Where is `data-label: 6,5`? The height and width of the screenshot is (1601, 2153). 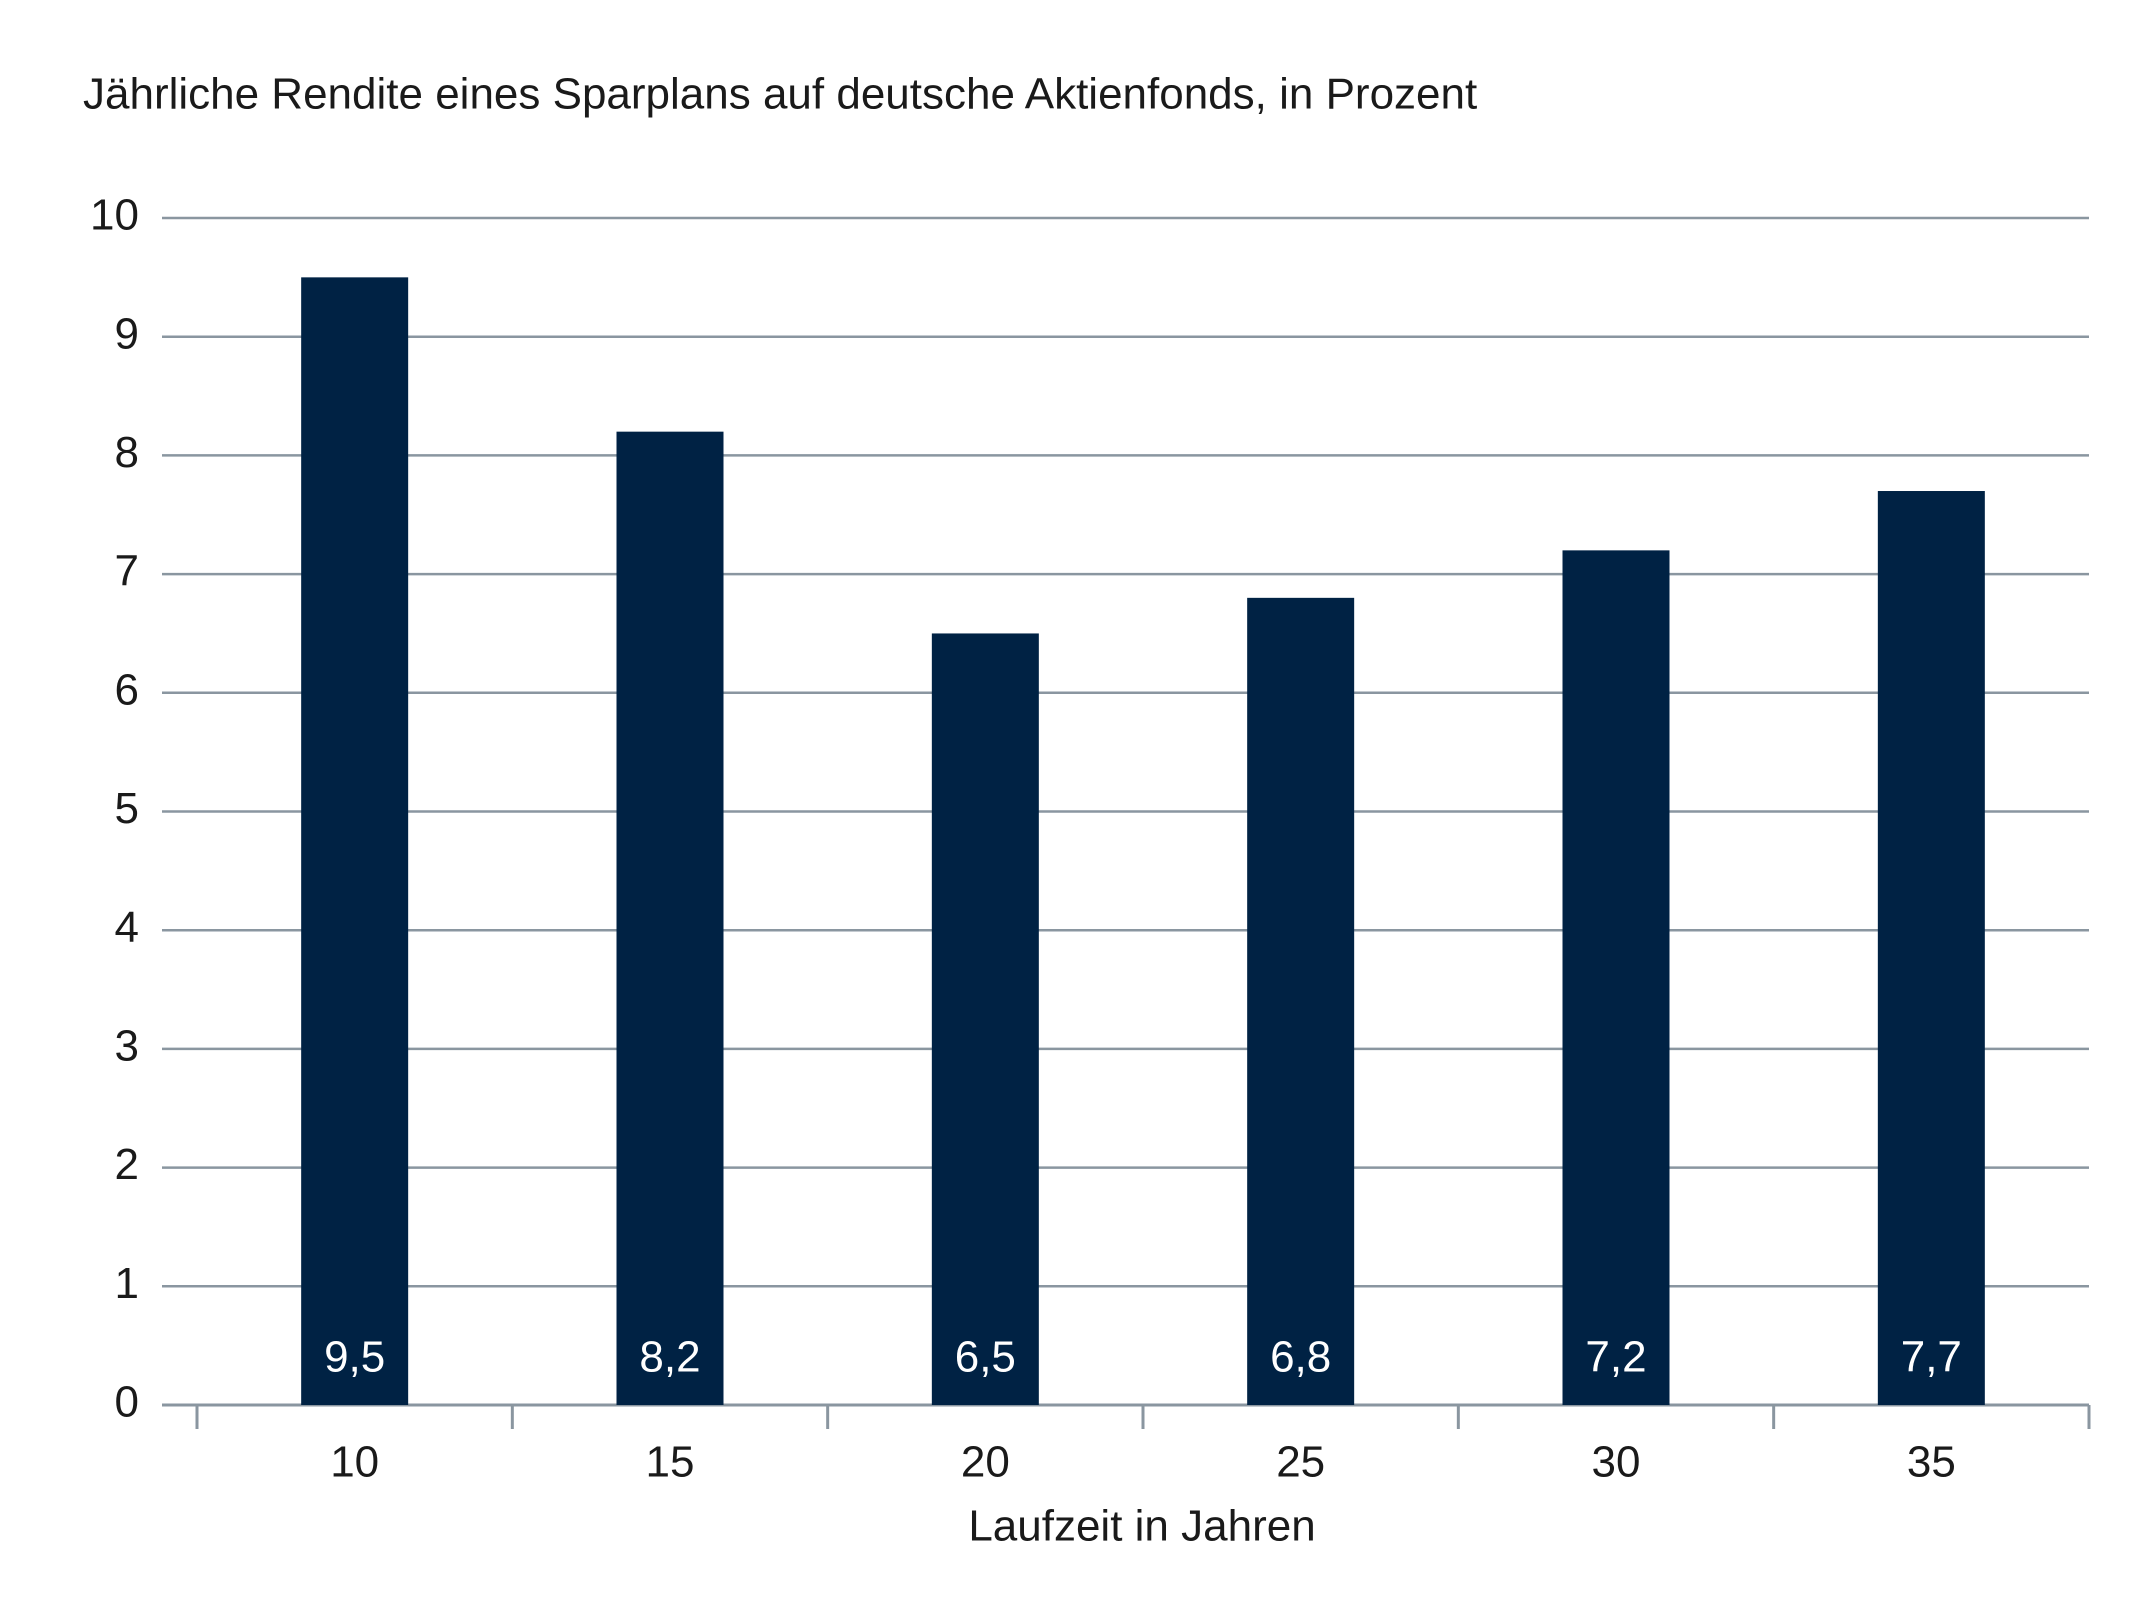 data-label: 6,5 is located at coordinates (985, 1357).